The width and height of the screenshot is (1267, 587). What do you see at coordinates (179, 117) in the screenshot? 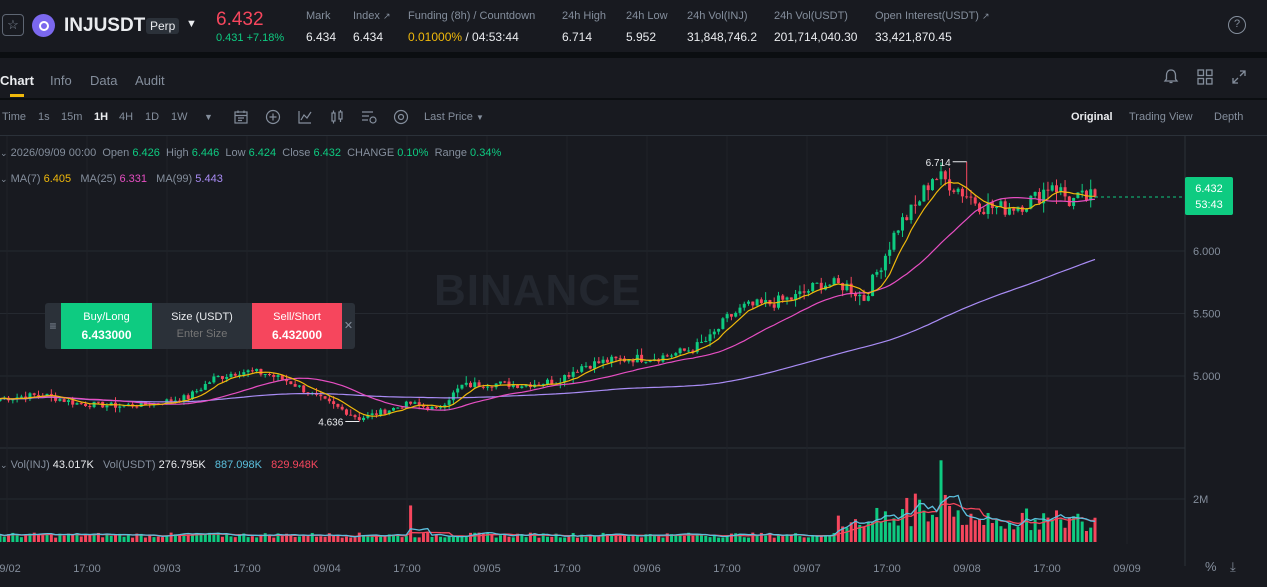
I see `timeframe-1w: 1W` at bounding box center [179, 117].